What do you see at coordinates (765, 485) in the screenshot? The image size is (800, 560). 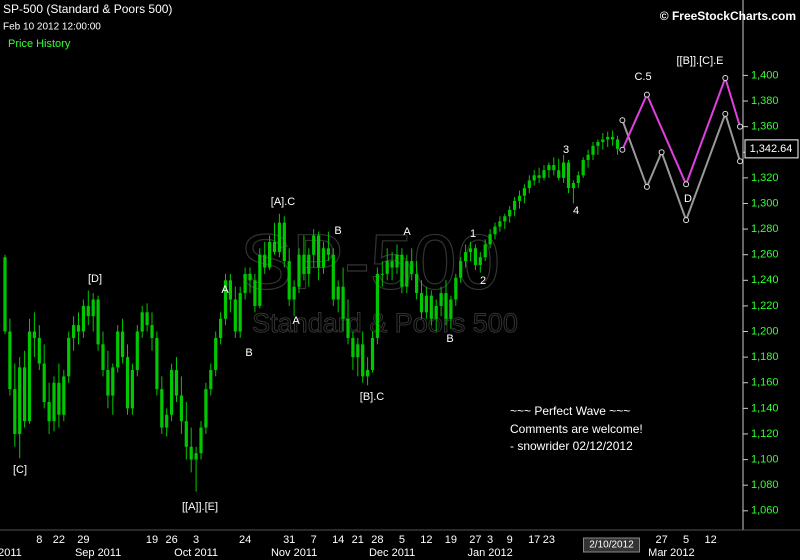 I see `y-tick-label: 1,080` at bounding box center [765, 485].